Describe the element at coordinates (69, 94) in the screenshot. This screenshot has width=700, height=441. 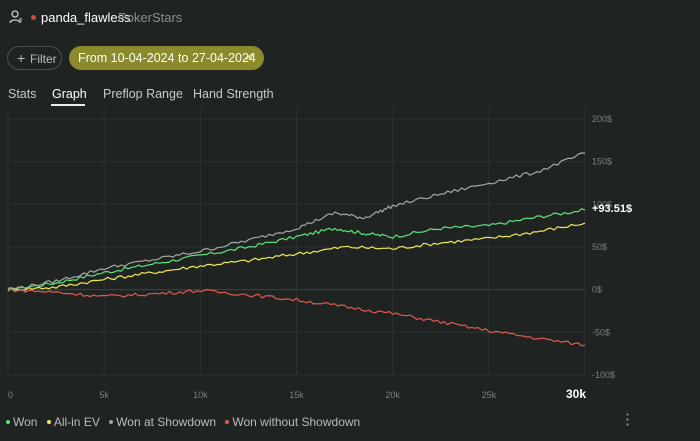
I see `tab-graph: Graph` at that location.